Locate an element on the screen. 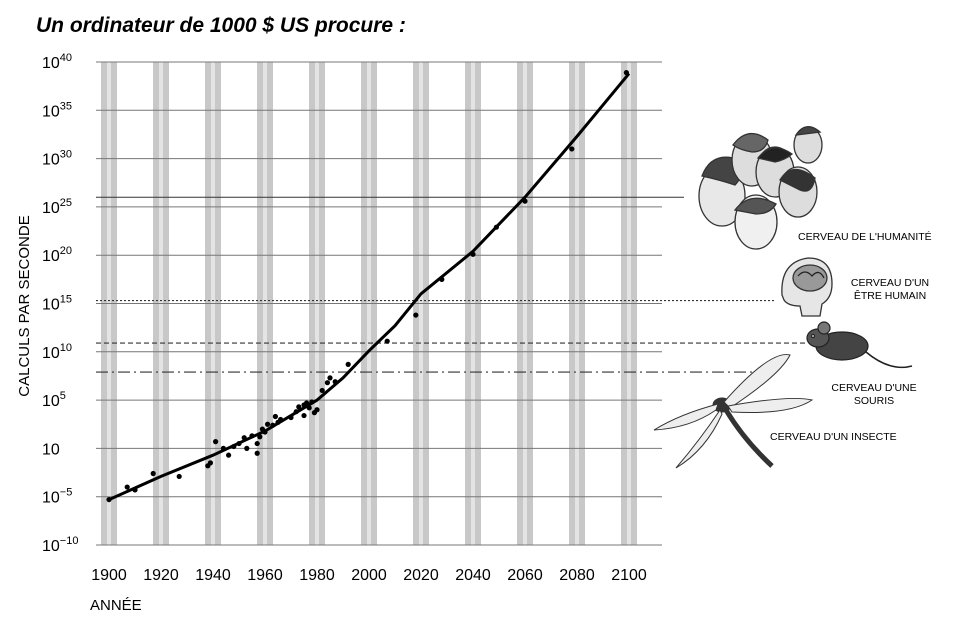 This screenshot has width=960, height=623. y-tick-exponent: 30 is located at coordinates (66, 155).